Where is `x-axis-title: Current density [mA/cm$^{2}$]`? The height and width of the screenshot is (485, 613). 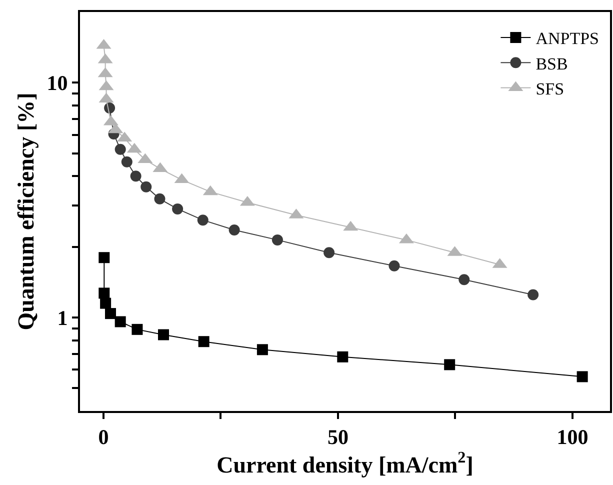 x-axis-title: Current density [mA/cm$^{2}$] is located at coordinates (345, 464).